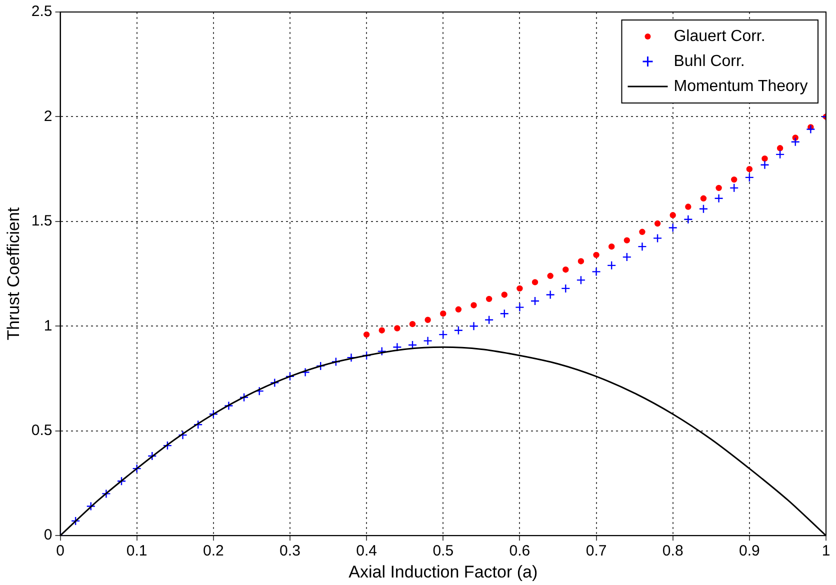  What do you see at coordinates (41, 221) in the screenshot?
I see `y-tick-label: 1.5` at bounding box center [41, 221].